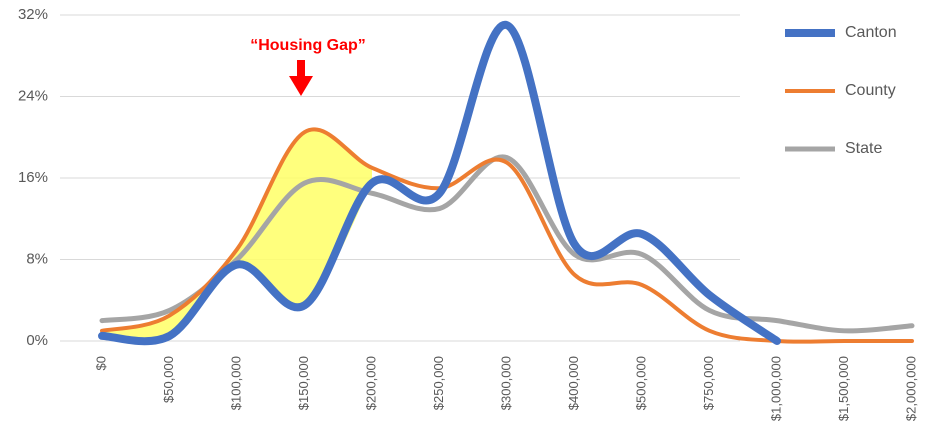 This screenshot has width=933, height=446. What do you see at coordinates (863, 148) in the screenshot?
I see `legend-label: State` at bounding box center [863, 148].